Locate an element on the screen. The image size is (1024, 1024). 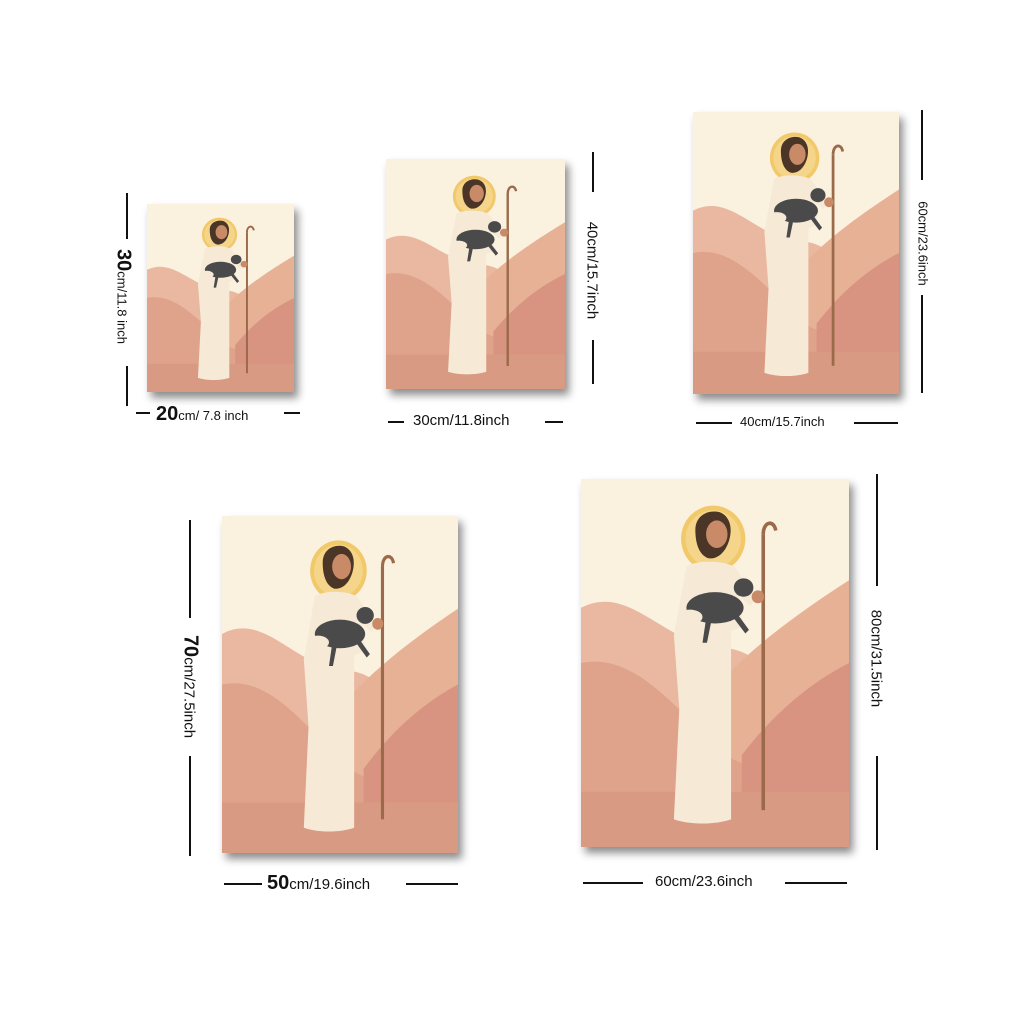
canvas-print-20x30 is located at coordinates (220, 298).